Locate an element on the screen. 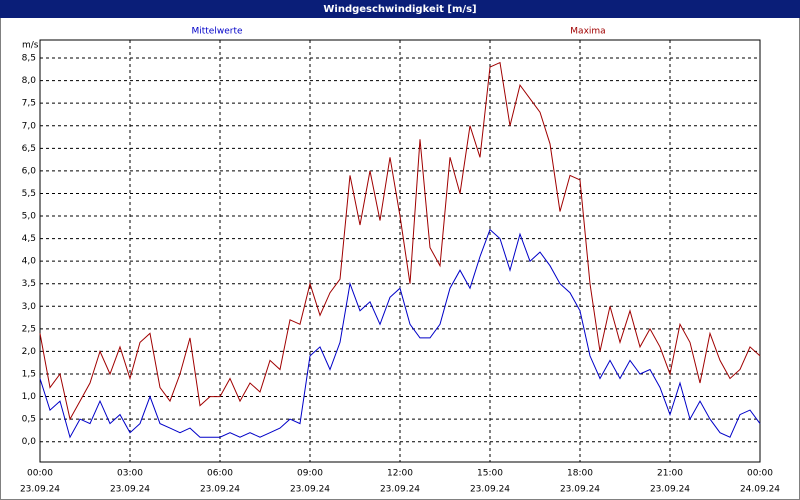 The image size is (800, 500). chart-title: Windgeschwindigkeit [m/s] is located at coordinates (399, 9).